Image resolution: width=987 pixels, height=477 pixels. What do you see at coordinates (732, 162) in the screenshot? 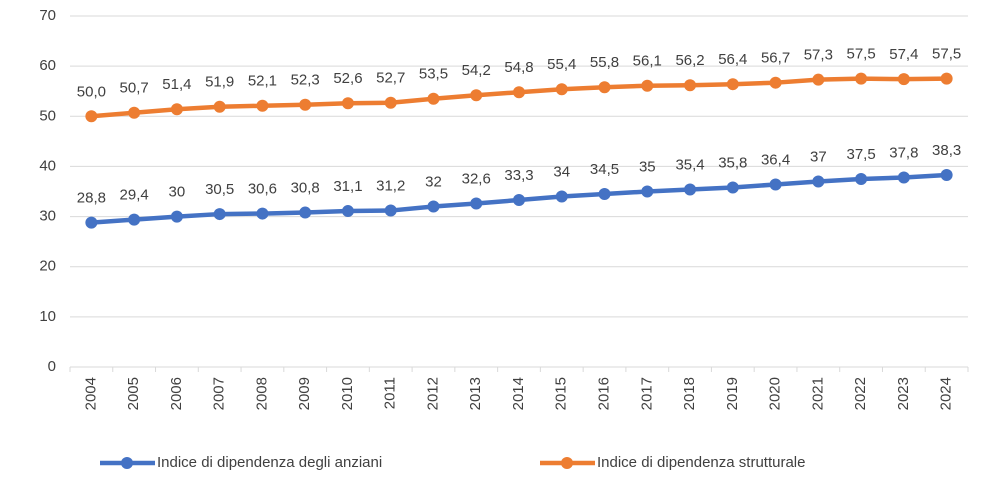
I see `data-label: 35,8` at bounding box center [732, 162].